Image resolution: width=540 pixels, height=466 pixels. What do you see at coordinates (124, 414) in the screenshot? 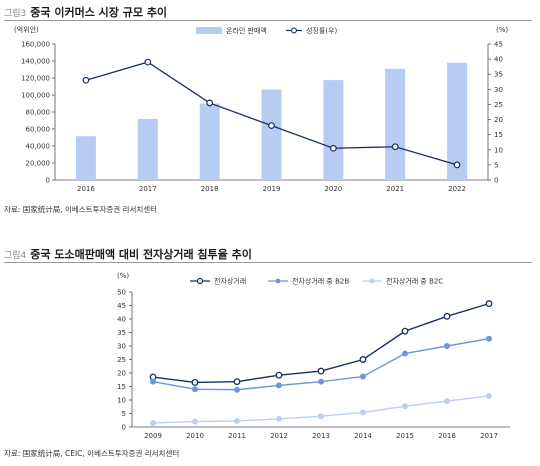
I see `y-tick-label: 5` at bounding box center [124, 414].